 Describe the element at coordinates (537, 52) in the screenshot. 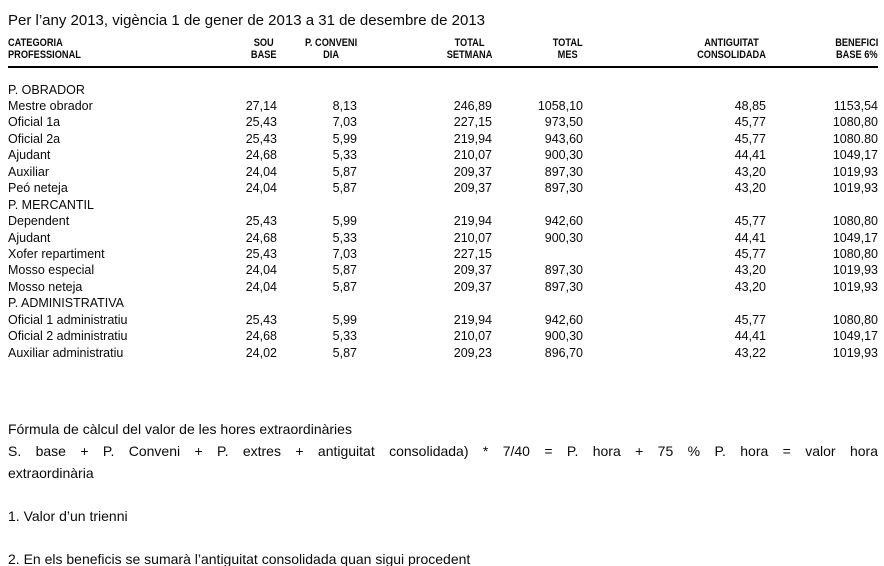

I see `header-total-mes: TOTAL MES` at that location.